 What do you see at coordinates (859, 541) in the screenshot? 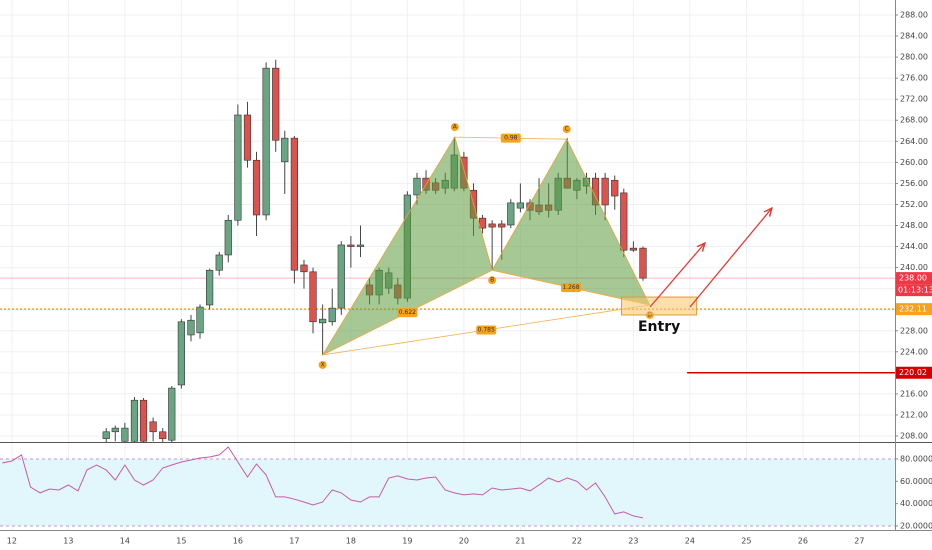
I see `x-tick-label: 27` at bounding box center [859, 541].